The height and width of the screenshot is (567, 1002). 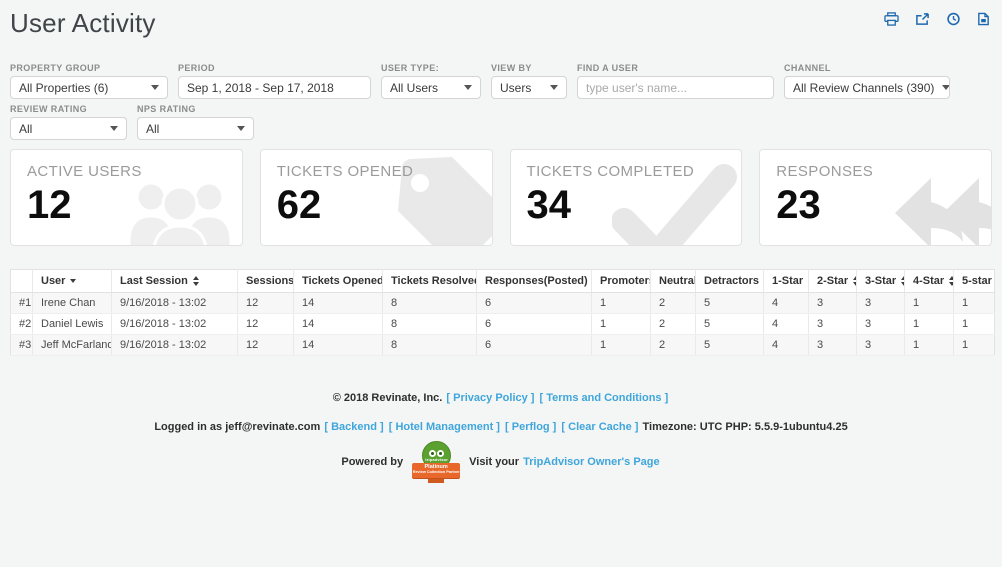 What do you see at coordinates (891, 19) in the screenshot?
I see `print-icon` at bounding box center [891, 19].